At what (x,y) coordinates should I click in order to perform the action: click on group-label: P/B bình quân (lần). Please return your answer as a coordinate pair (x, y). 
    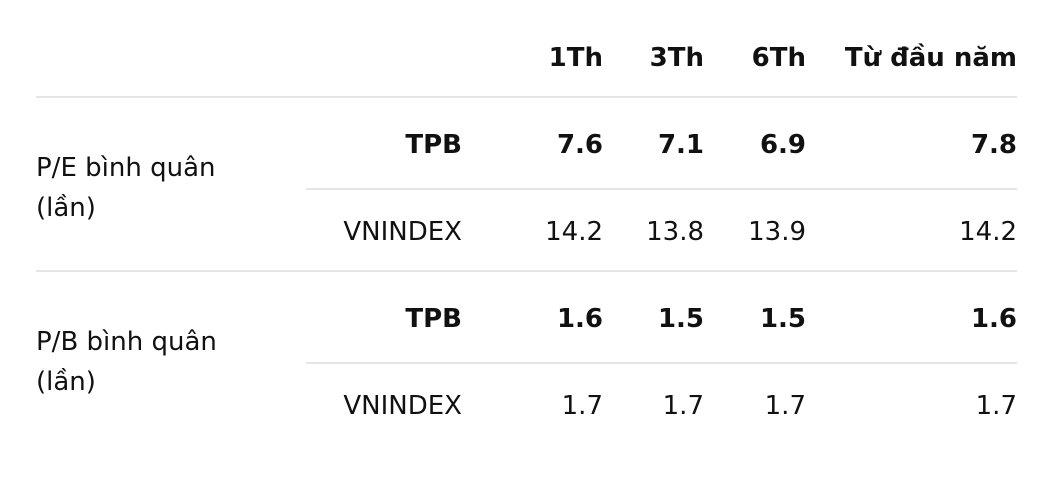
    Looking at the image, I should click on (126, 361).